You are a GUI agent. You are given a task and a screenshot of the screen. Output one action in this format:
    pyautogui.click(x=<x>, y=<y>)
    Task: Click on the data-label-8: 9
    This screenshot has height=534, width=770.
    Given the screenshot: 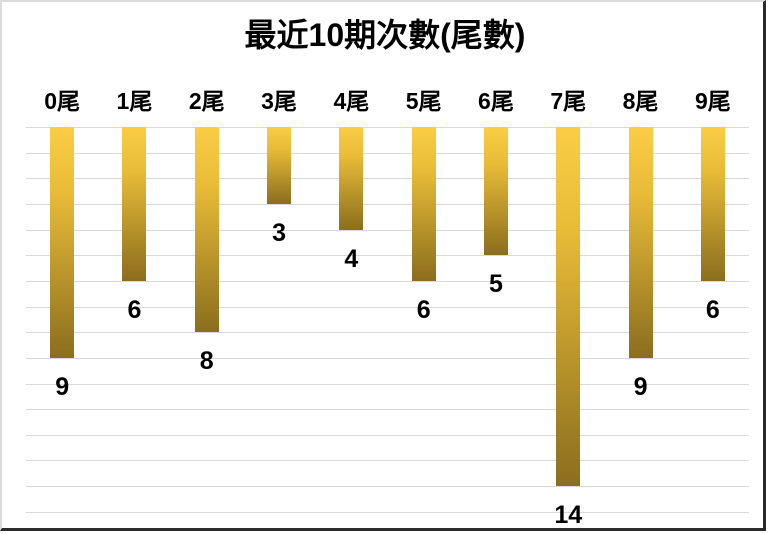 What is the action you would take?
    pyautogui.click(x=640, y=387)
    